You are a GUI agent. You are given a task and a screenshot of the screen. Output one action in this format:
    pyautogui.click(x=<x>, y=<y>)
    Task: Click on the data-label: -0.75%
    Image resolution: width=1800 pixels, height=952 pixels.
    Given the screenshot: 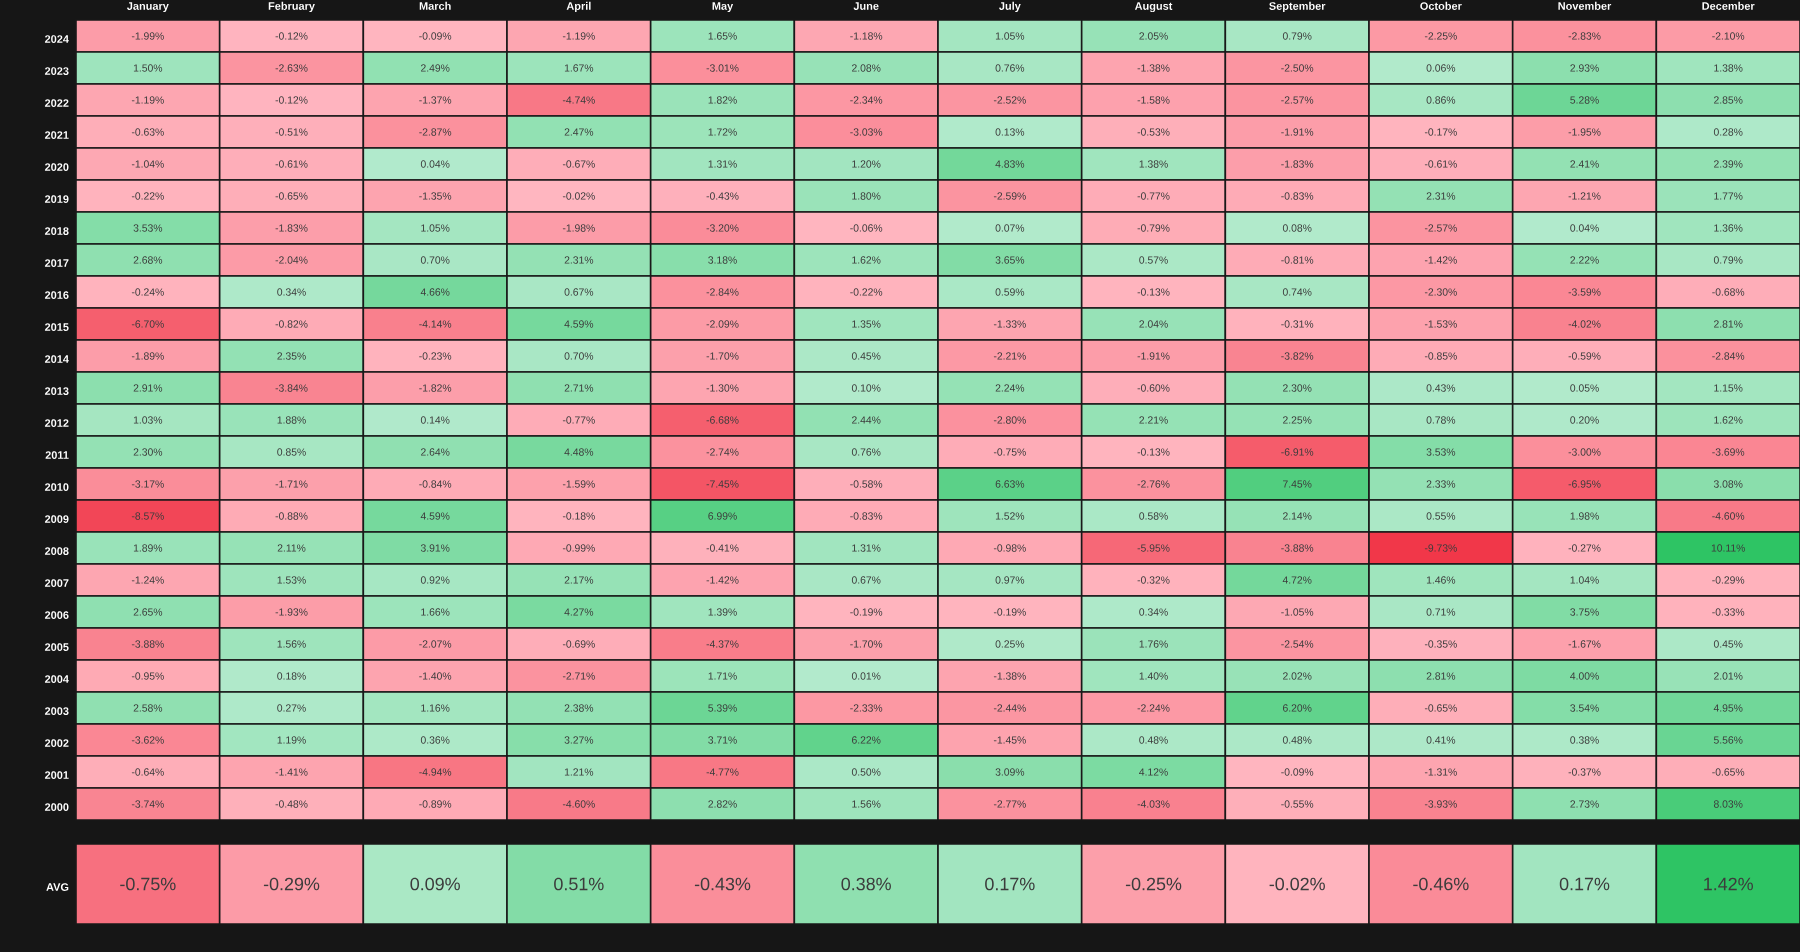 What is the action you would take?
    pyautogui.click(x=148, y=884)
    